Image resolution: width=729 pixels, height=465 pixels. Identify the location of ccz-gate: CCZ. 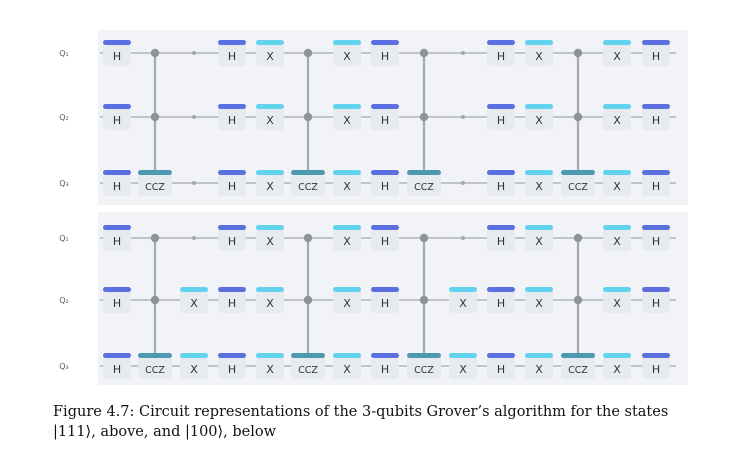
(308, 183).